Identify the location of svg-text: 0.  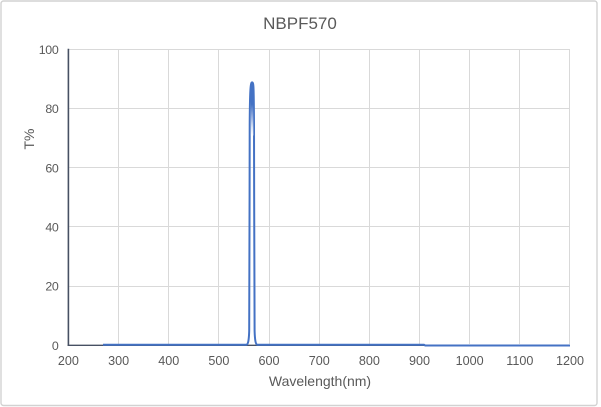
(55, 346).